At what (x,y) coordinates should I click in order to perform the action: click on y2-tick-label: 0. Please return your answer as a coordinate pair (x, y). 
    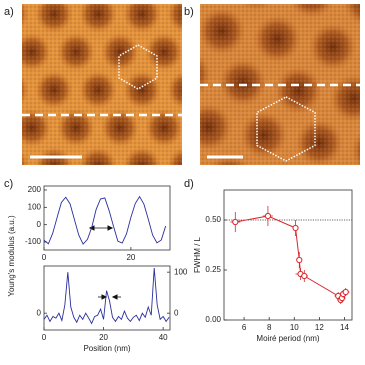
    Looking at the image, I should click on (176, 312).